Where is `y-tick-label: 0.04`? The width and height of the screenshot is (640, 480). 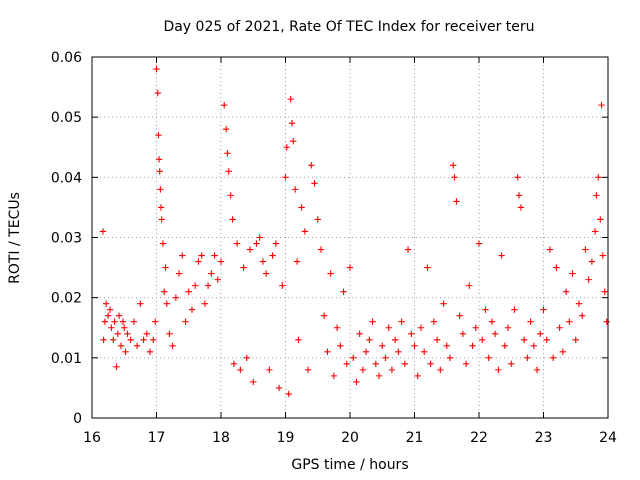 y-tick-label: 0.04 is located at coordinates (66, 178).